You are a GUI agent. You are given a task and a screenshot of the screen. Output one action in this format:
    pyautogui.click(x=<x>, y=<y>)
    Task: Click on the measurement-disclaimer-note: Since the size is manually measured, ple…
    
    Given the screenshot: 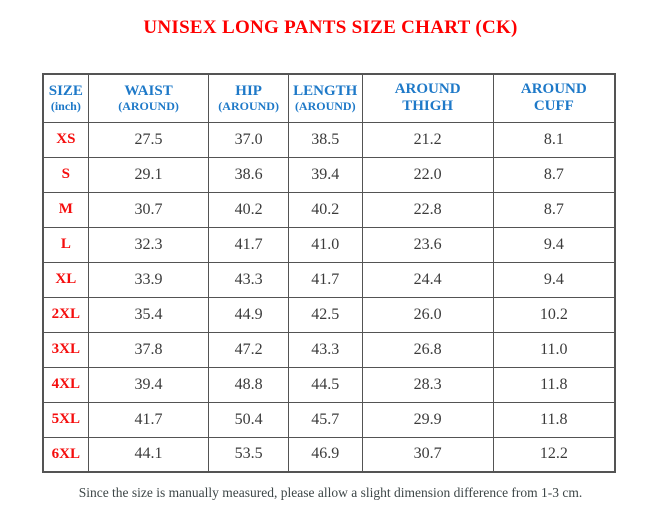 What is the action you would take?
    pyautogui.click(x=330, y=492)
    